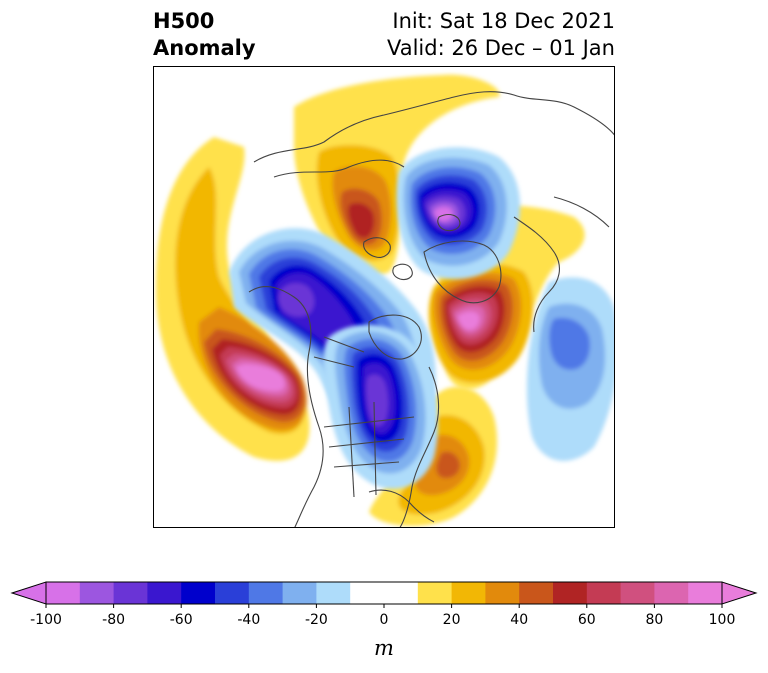 The width and height of the screenshot is (768, 673). I want to click on negative-anomaly-central-canada, so click(380, 406).